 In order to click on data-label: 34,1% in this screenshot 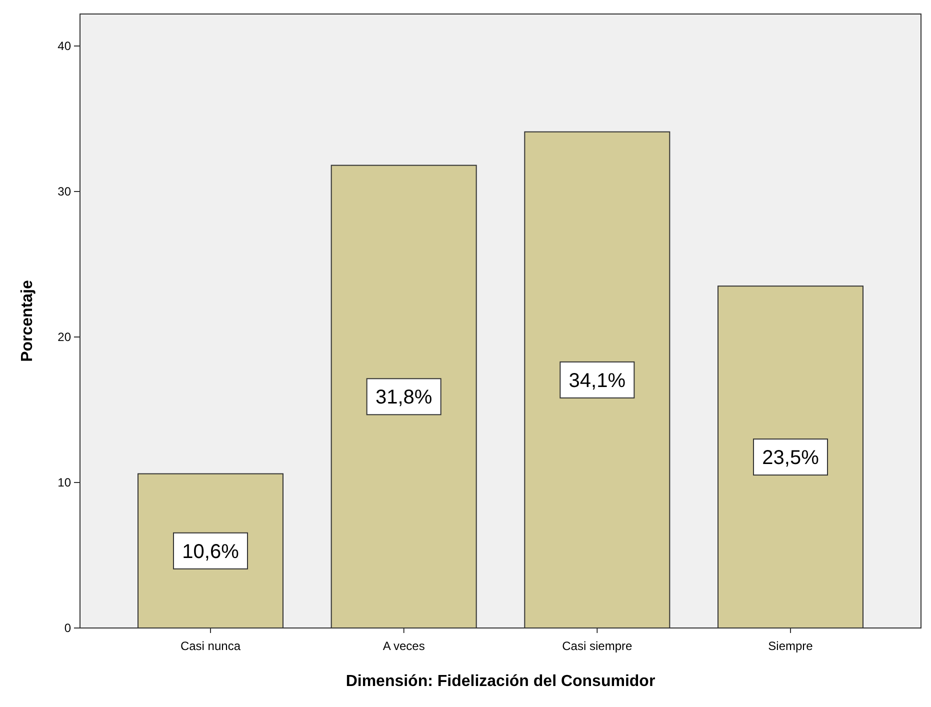, I will do `click(597, 381)`.